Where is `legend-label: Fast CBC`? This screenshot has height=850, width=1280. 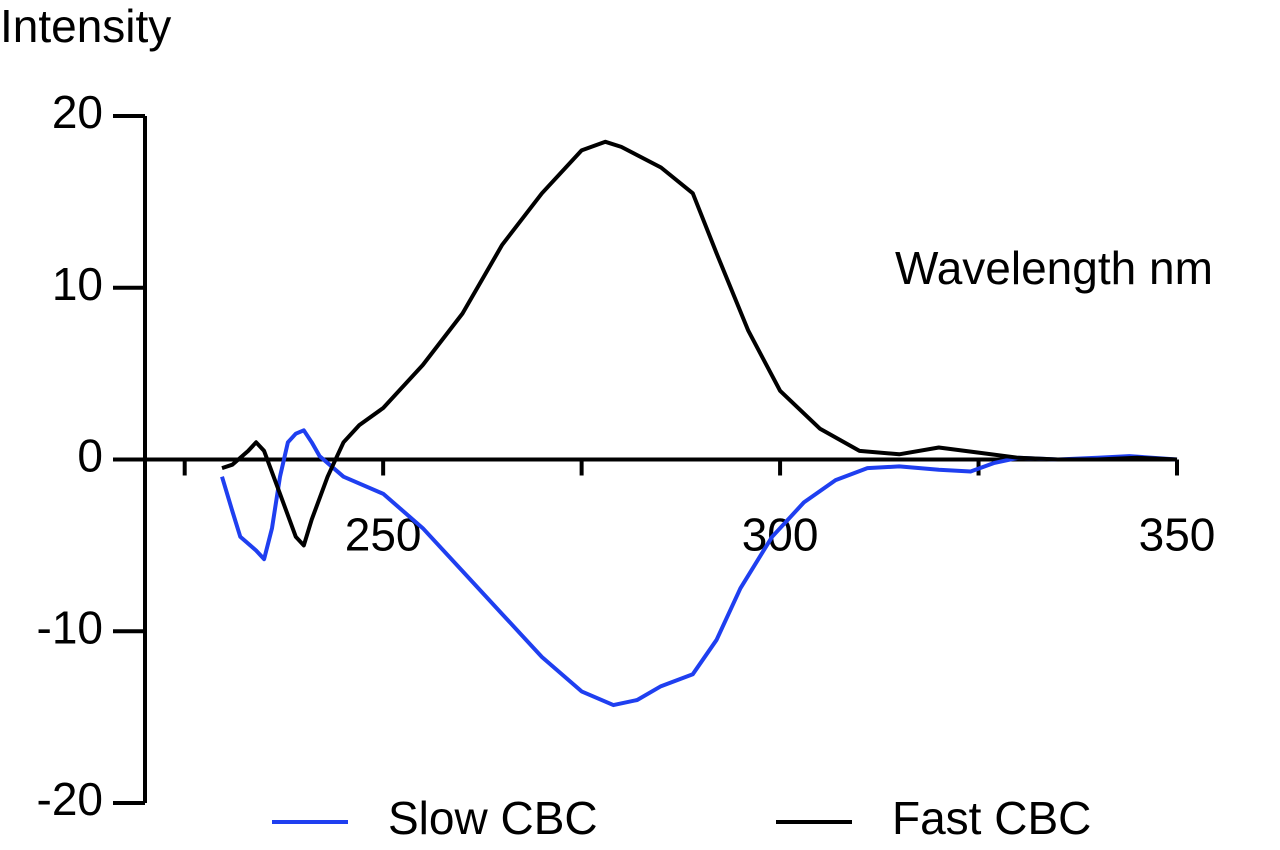 legend-label: Fast CBC is located at coordinates (991, 818).